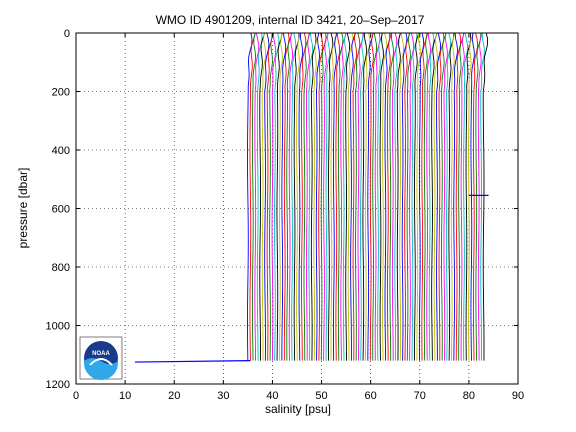 The height and width of the screenshot is (432, 576). I want to click on x-tick-label: 40, so click(272, 396).